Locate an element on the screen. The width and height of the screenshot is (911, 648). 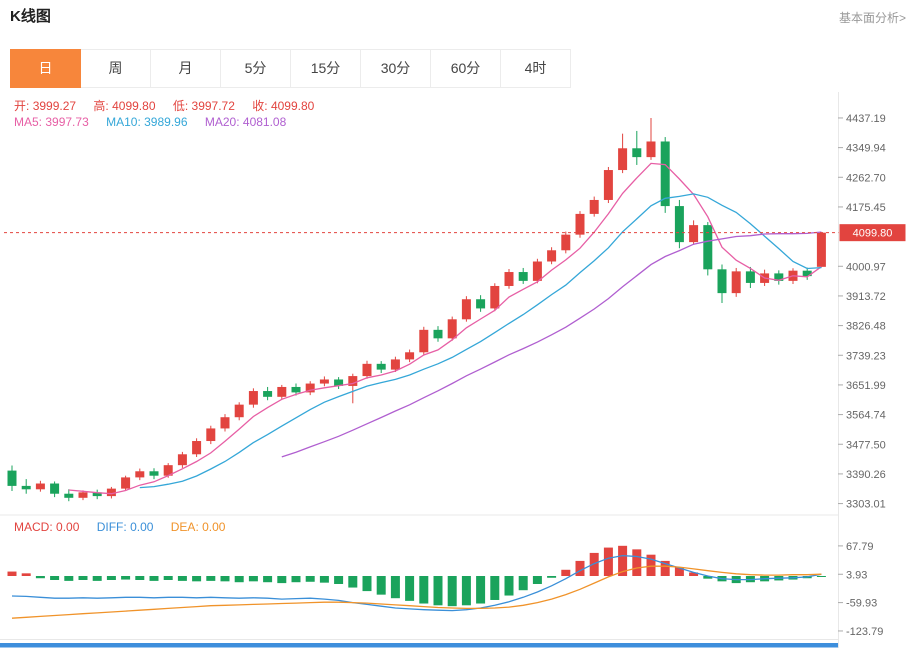
svg-text: 3390.26 is located at coordinates (866, 475).